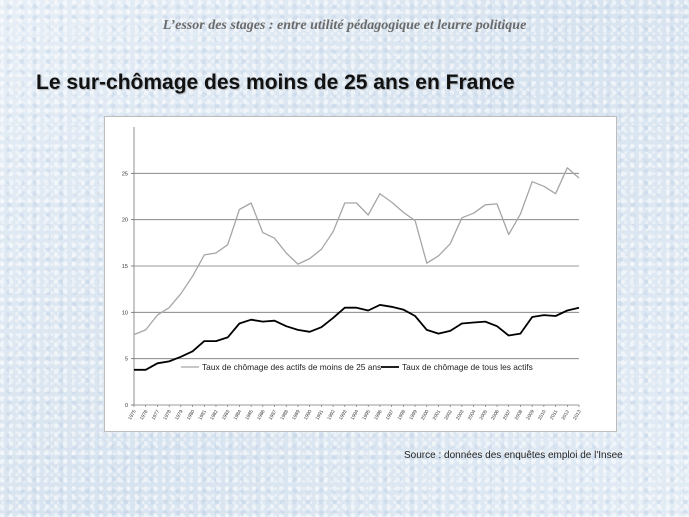  Describe the element at coordinates (144, 415) in the screenshot. I see `x-tick-label: 1976` at that location.